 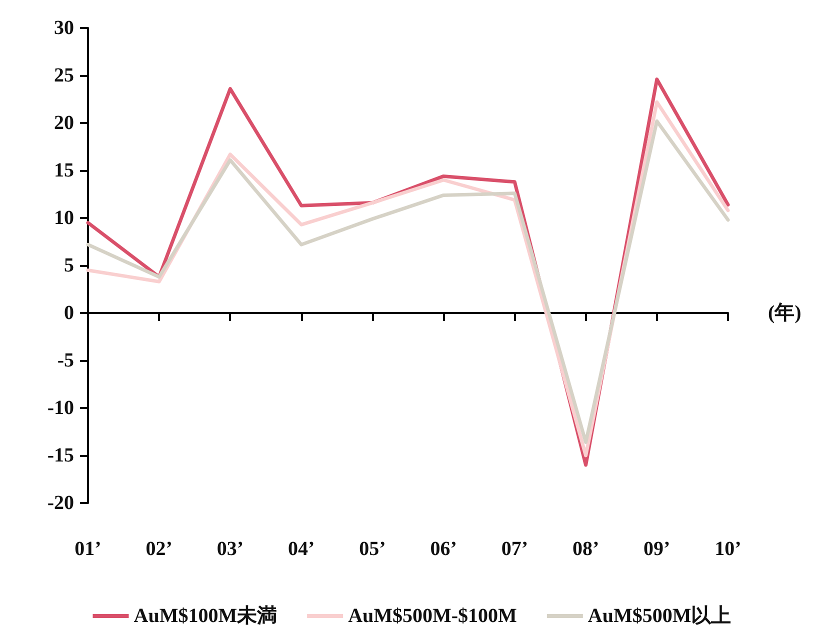 I want to click on x-tick-label: 04’, so click(x=301, y=549).